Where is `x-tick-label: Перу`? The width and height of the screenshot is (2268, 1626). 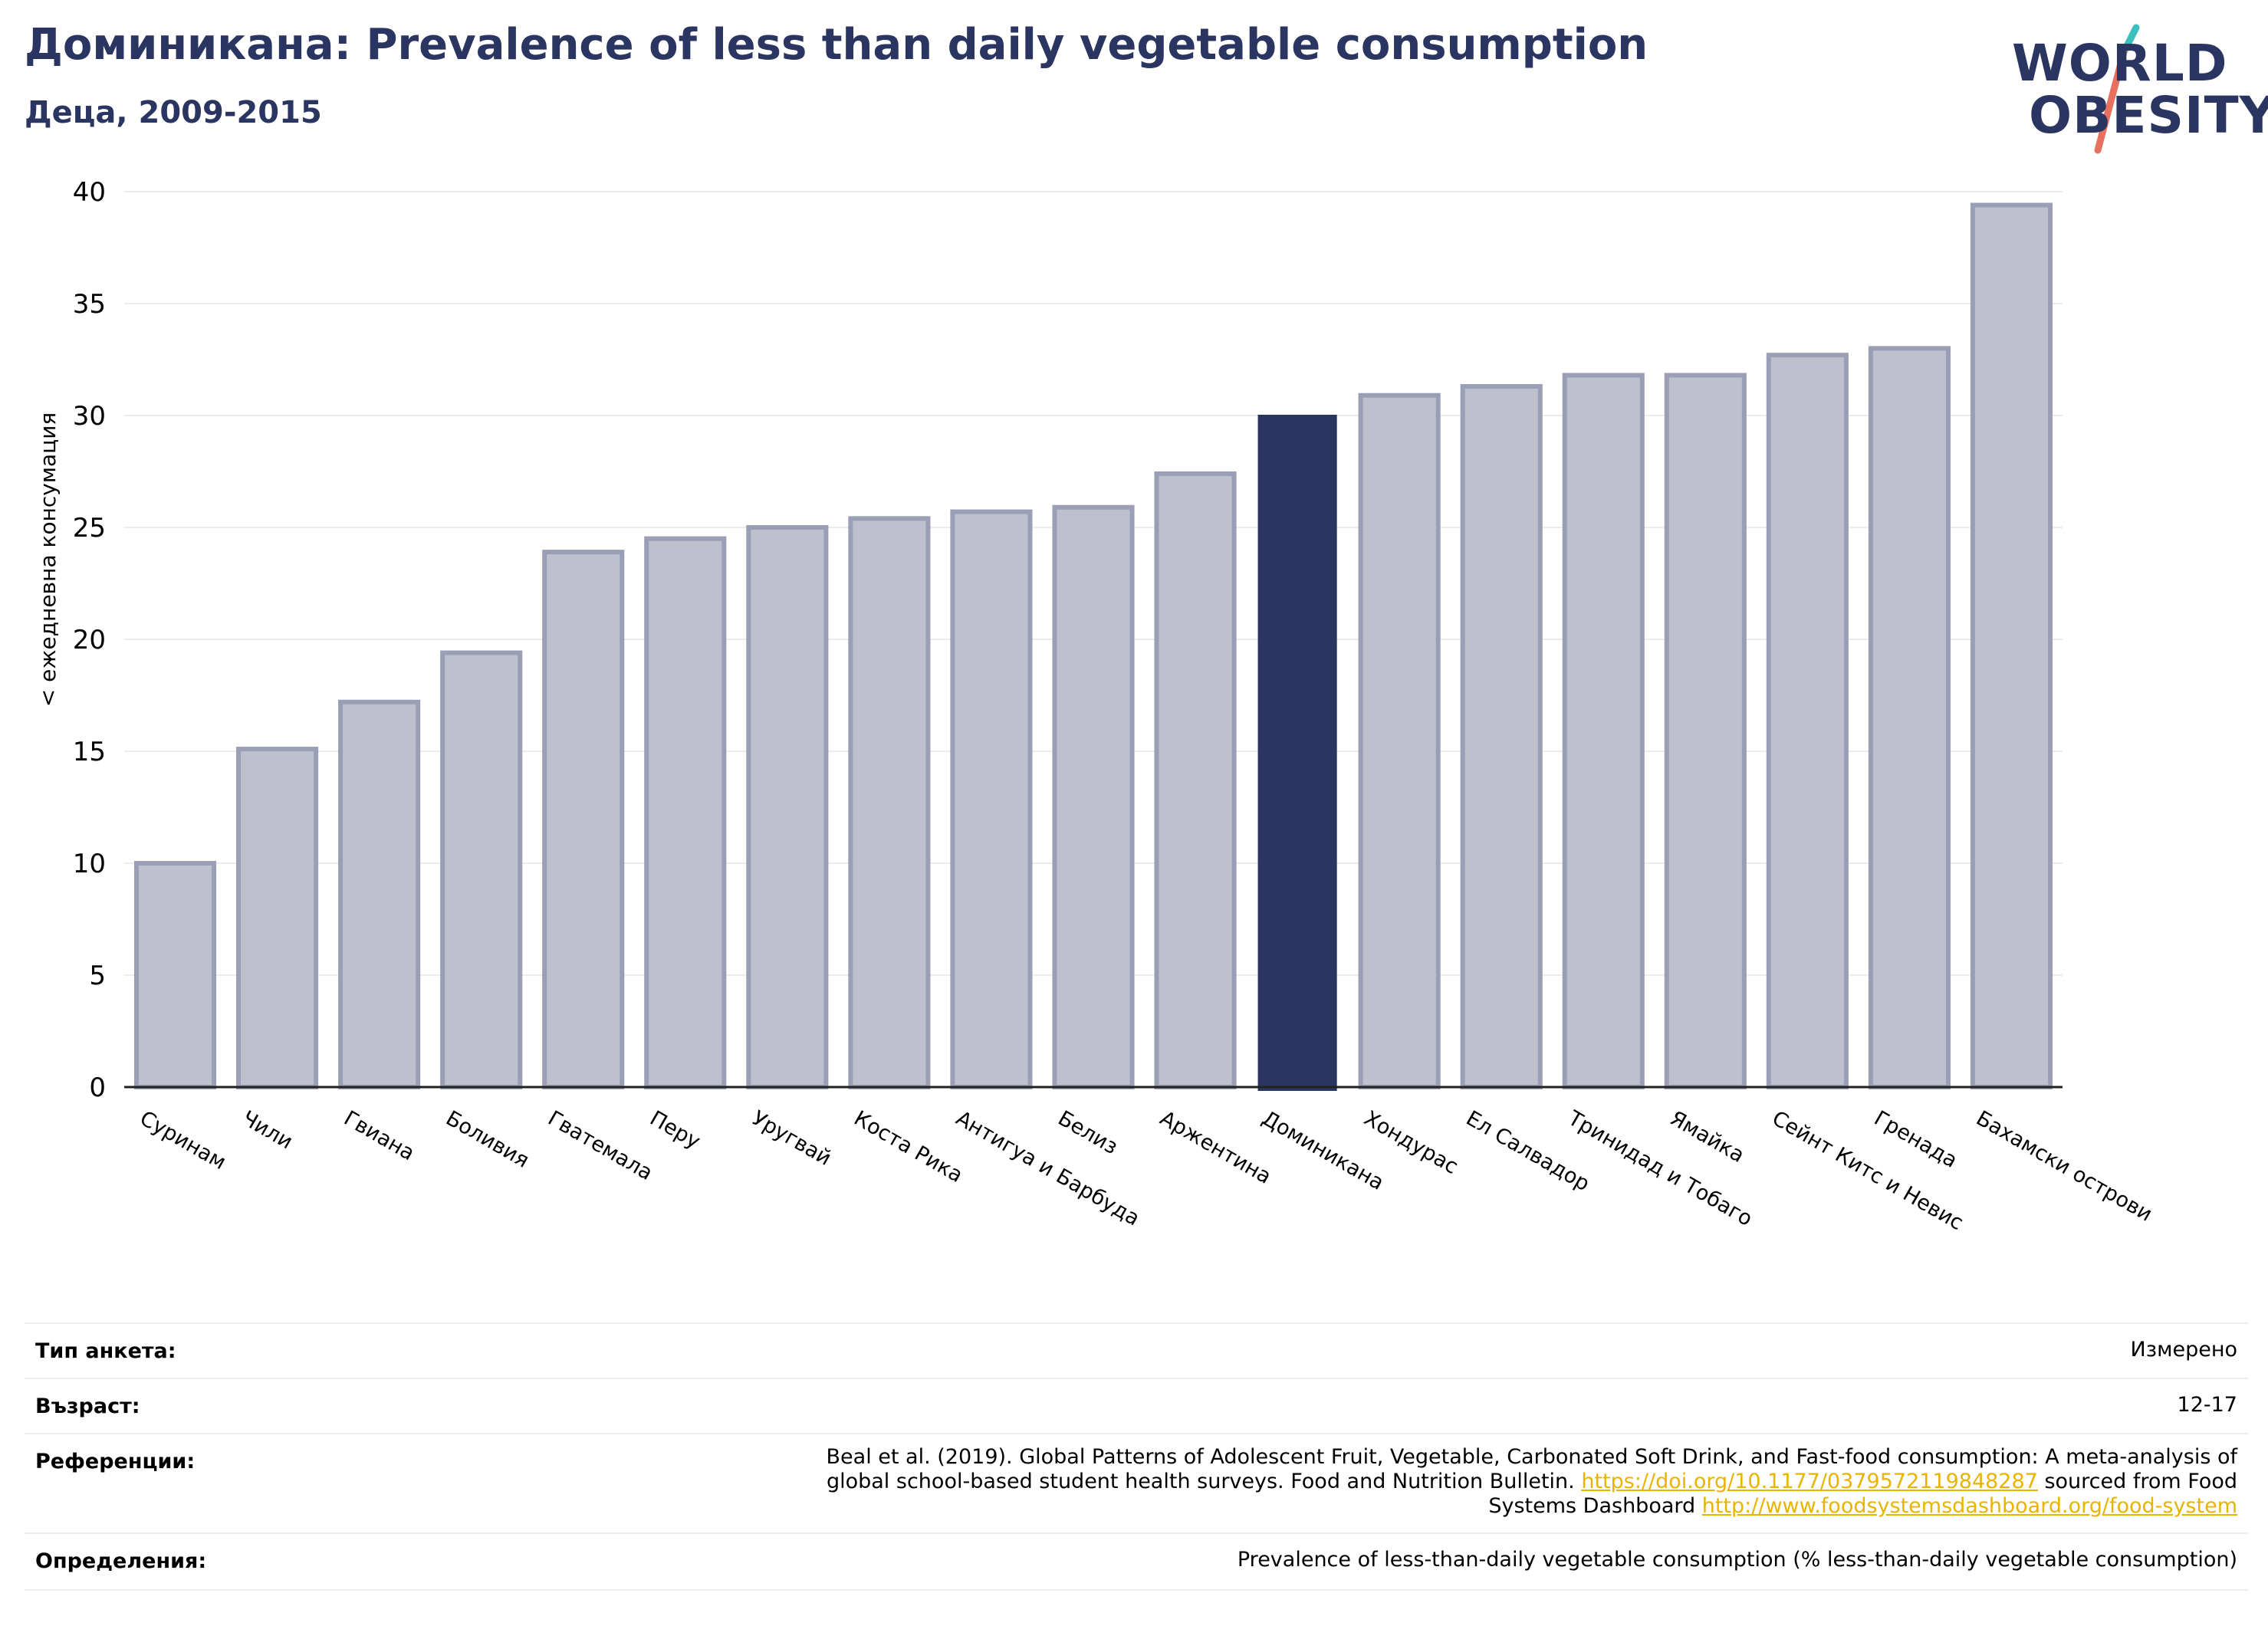
x-tick-label: Перу is located at coordinates (675, 1130).